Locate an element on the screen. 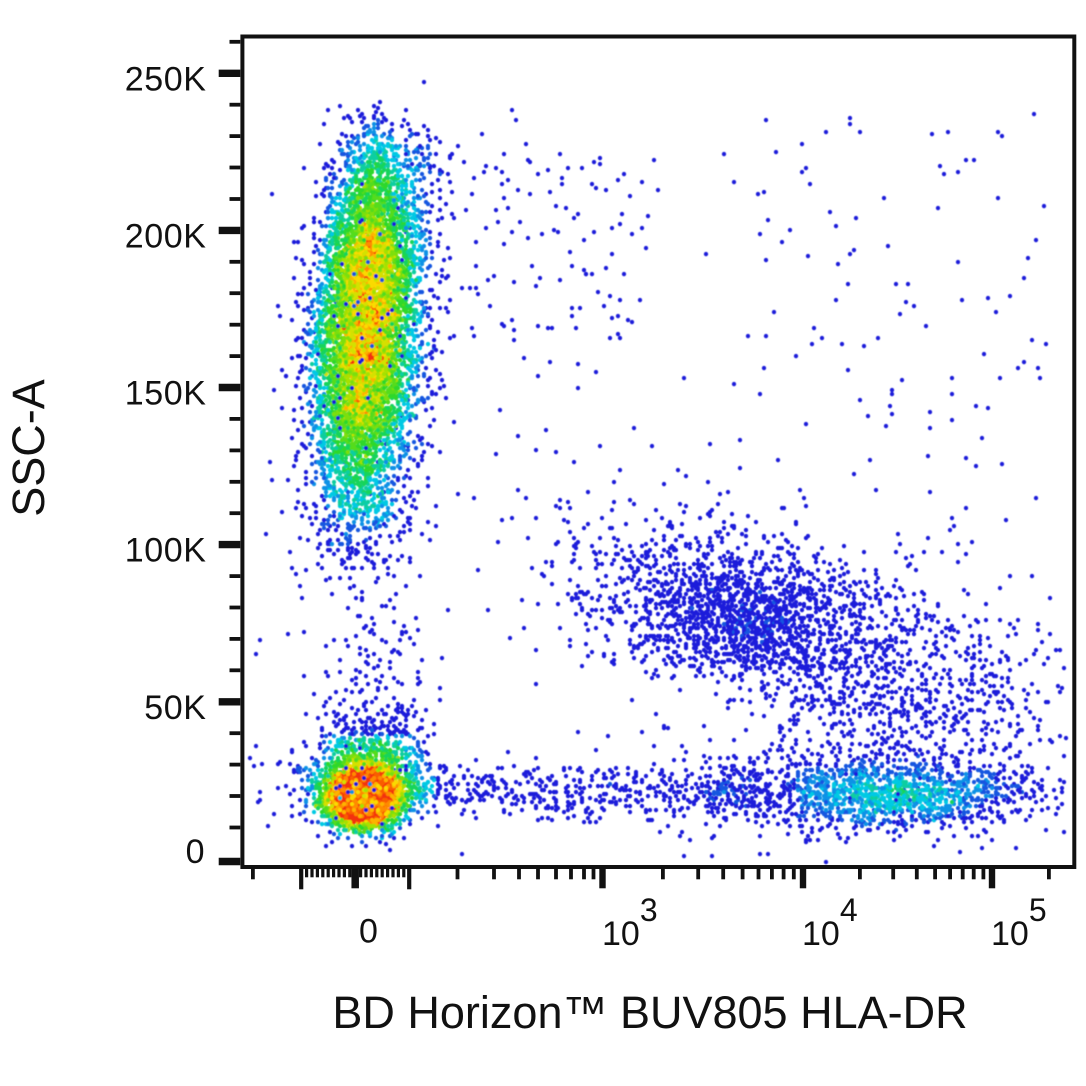 This screenshot has width=1086, height=1086. svg-text: 150K is located at coordinates (166, 394).